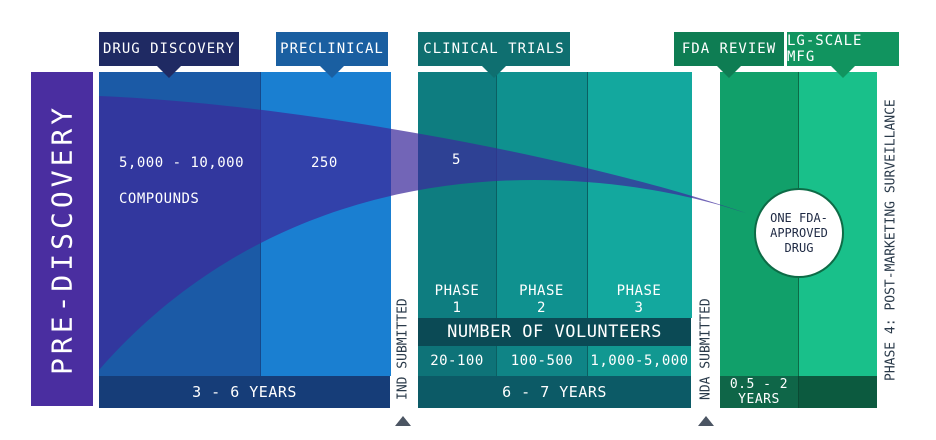  I want to click on discovery-unit: COMPOUNDS, so click(159, 199).